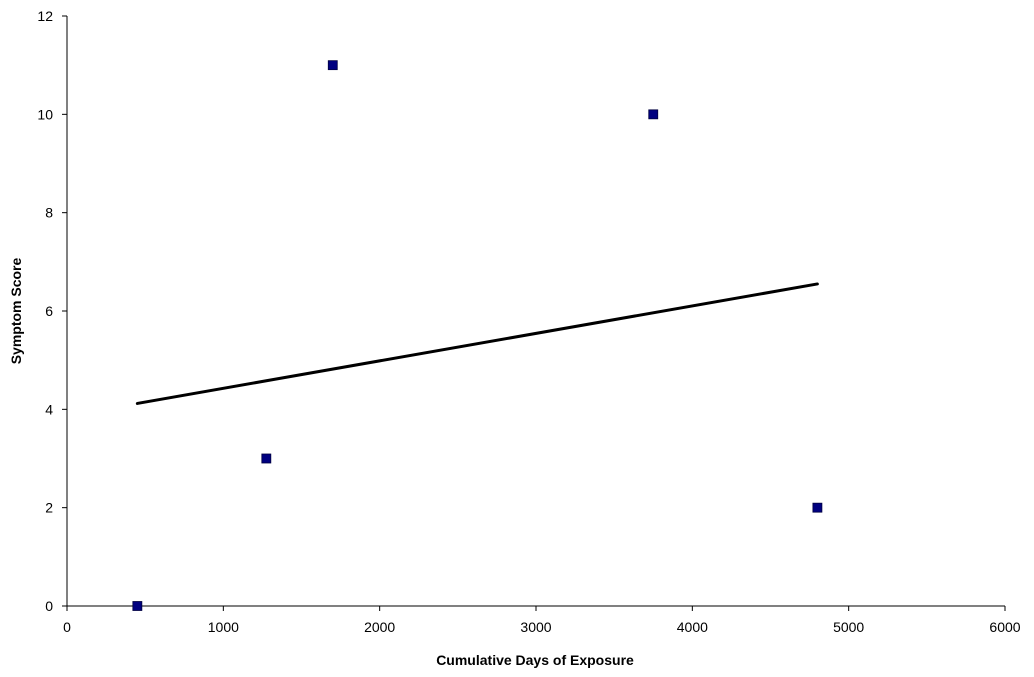 The height and width of the screenshot is (677, 1034). I want to click on x-axis-title: Cumulative Days of Exposure, so click(535, 660).